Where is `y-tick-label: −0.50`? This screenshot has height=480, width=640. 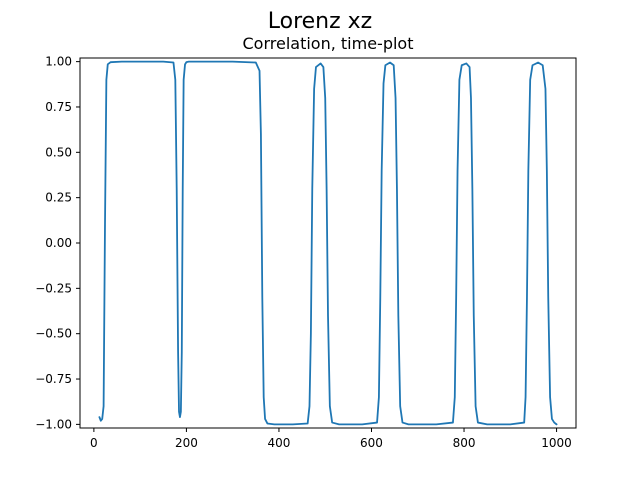
y-tick-label: −0.50 is located at coordinates (53, 334).